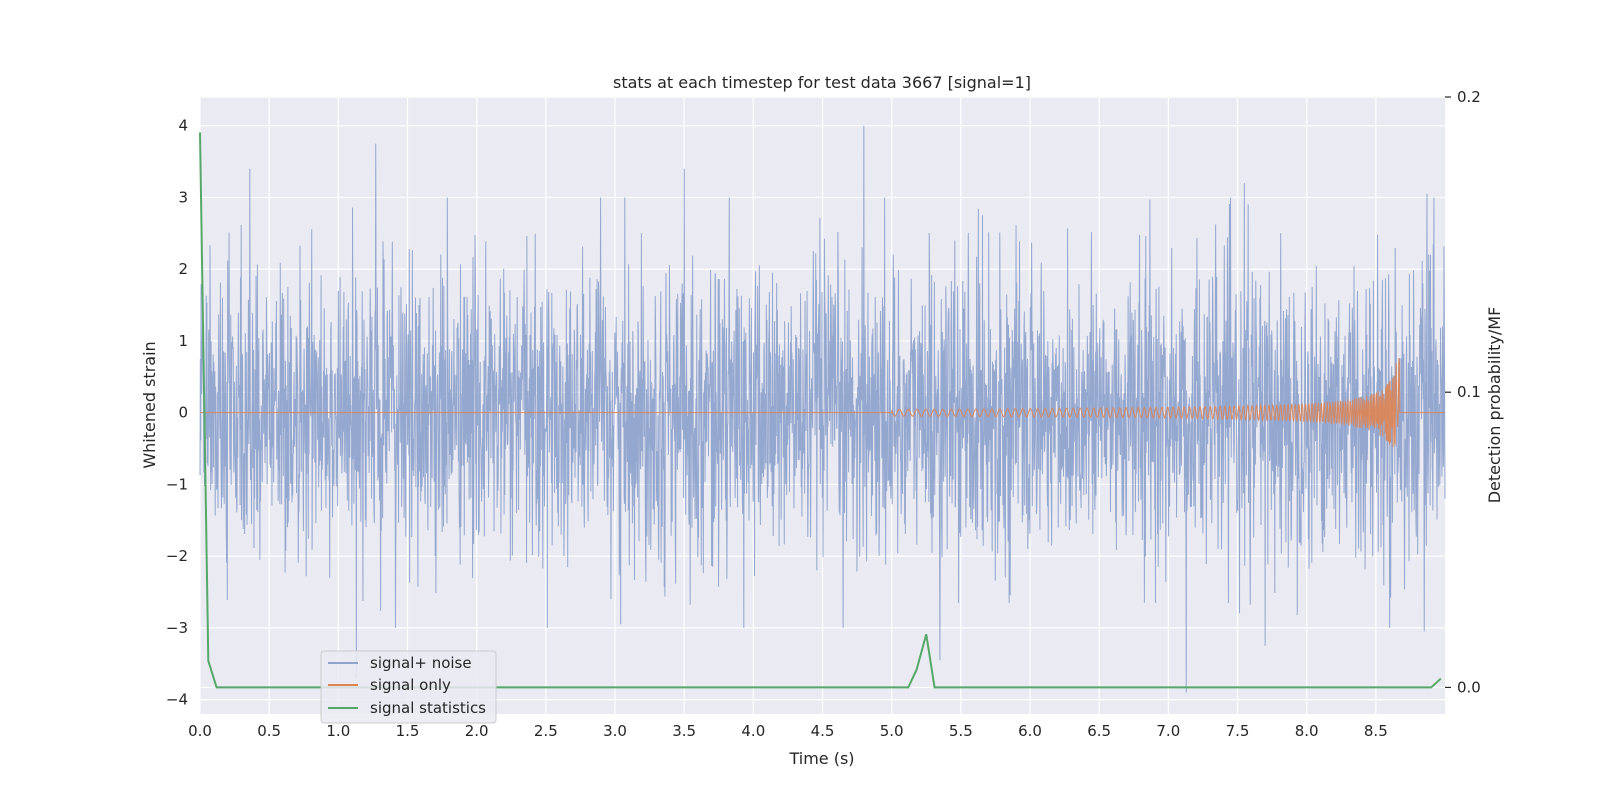 The image size is (1600, 800). I want to click on y-tick-label: −2, so click(177, 556).